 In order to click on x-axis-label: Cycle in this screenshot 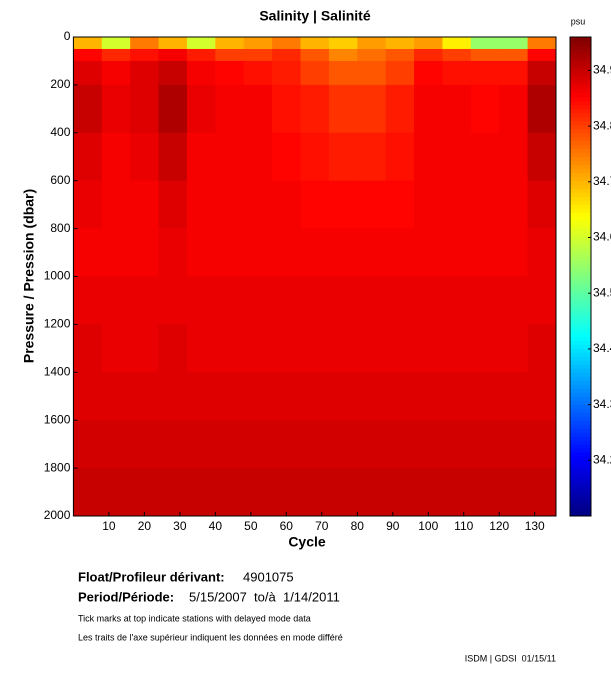, I will do `click(307, 542)`.